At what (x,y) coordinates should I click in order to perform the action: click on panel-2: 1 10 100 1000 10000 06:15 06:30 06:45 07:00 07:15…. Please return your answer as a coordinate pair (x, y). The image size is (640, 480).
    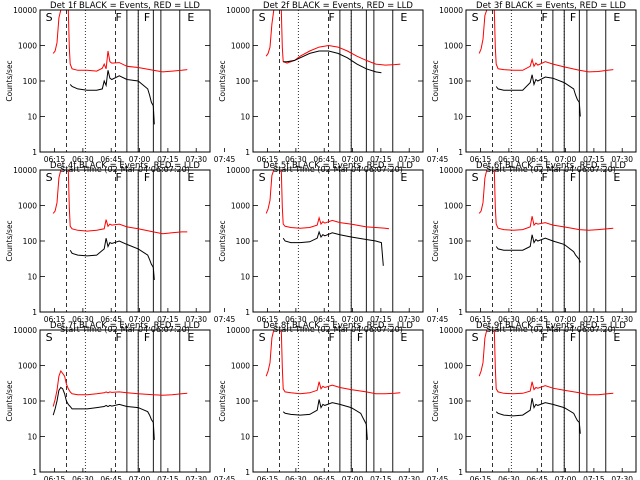
    Looking at the image, I should click on (333, 87).